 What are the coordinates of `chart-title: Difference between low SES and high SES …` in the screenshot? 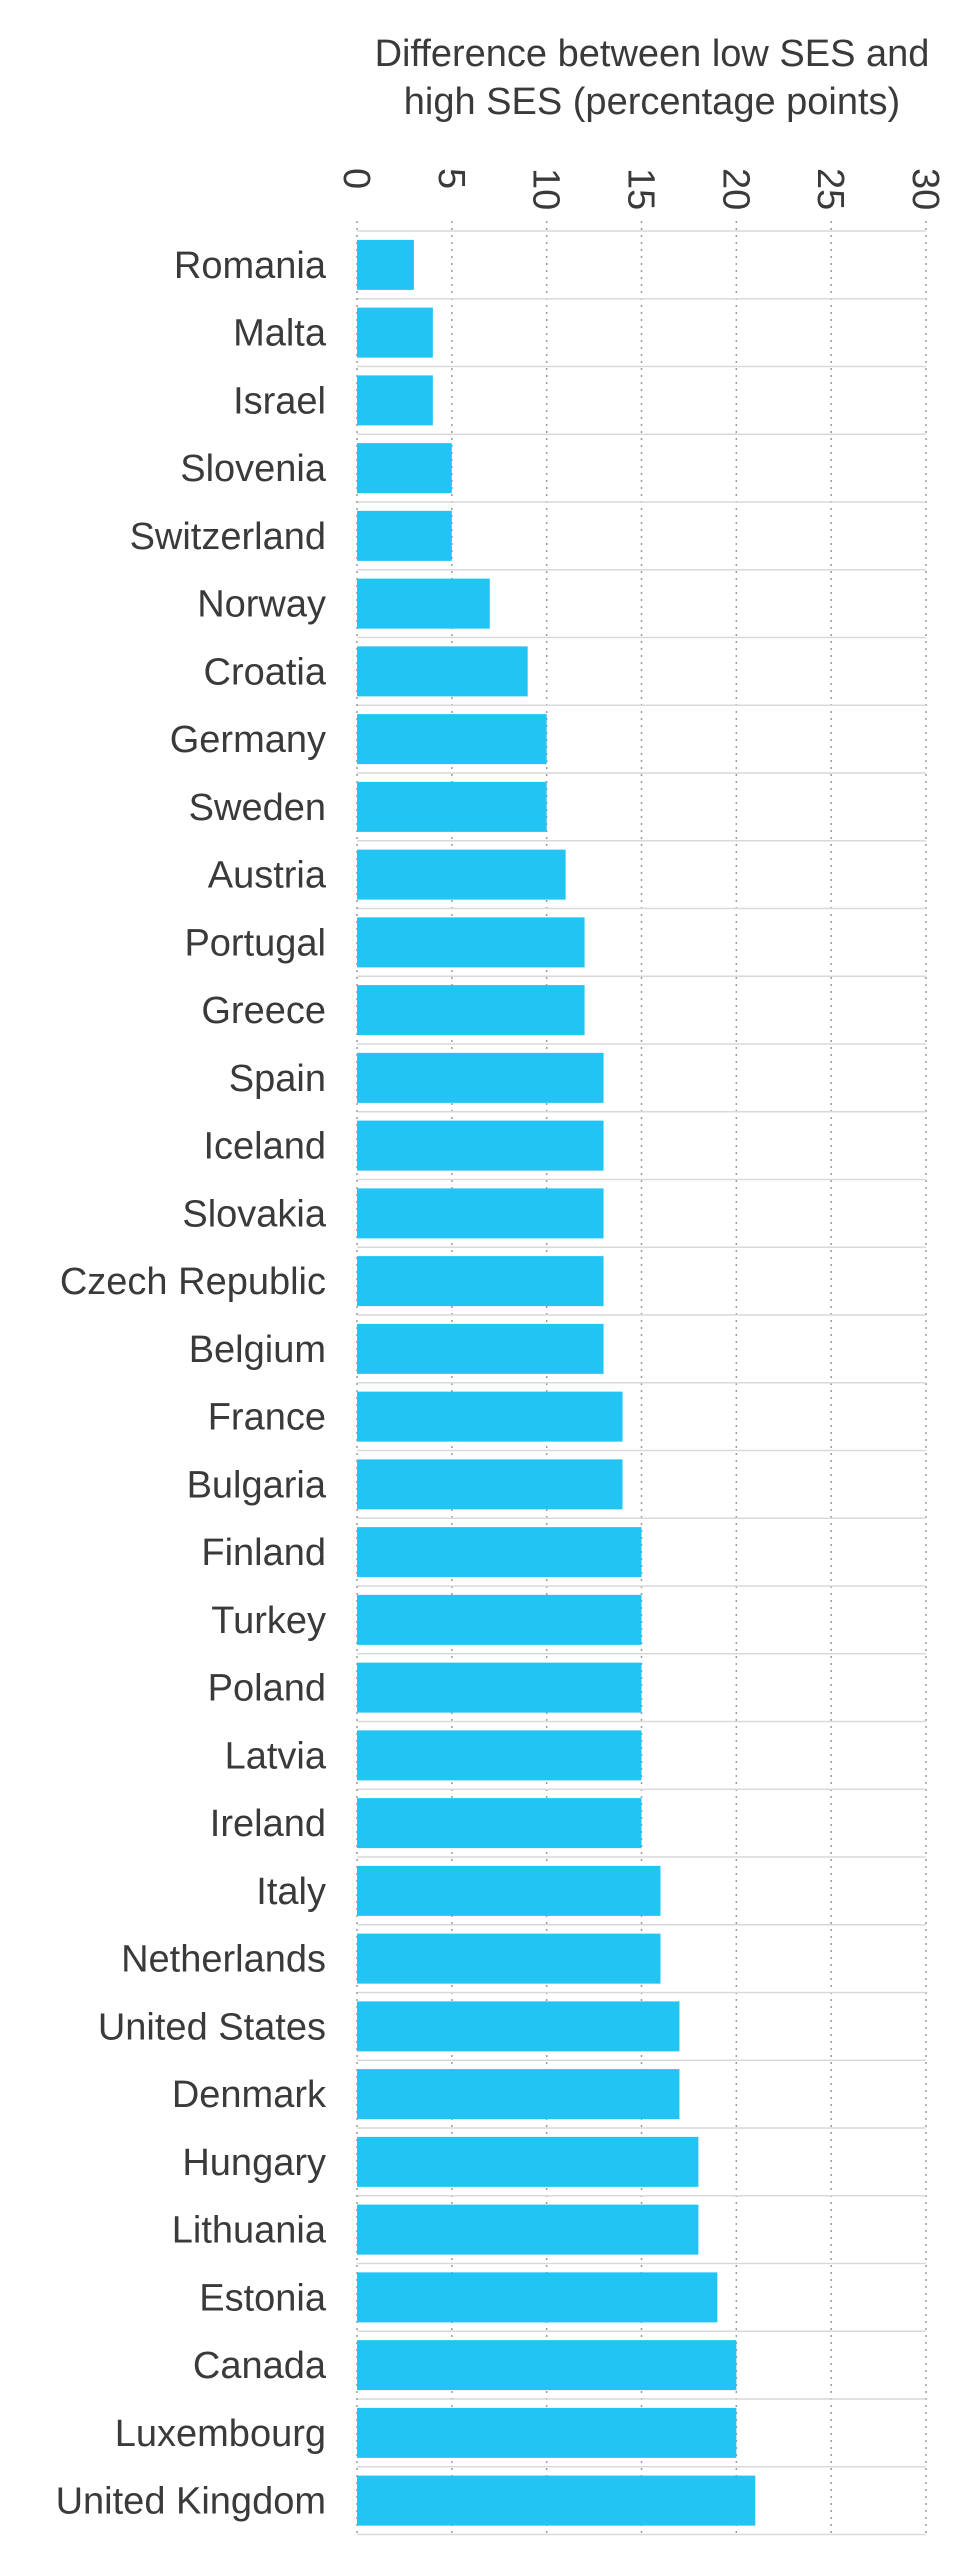 It's located at (652, 78).